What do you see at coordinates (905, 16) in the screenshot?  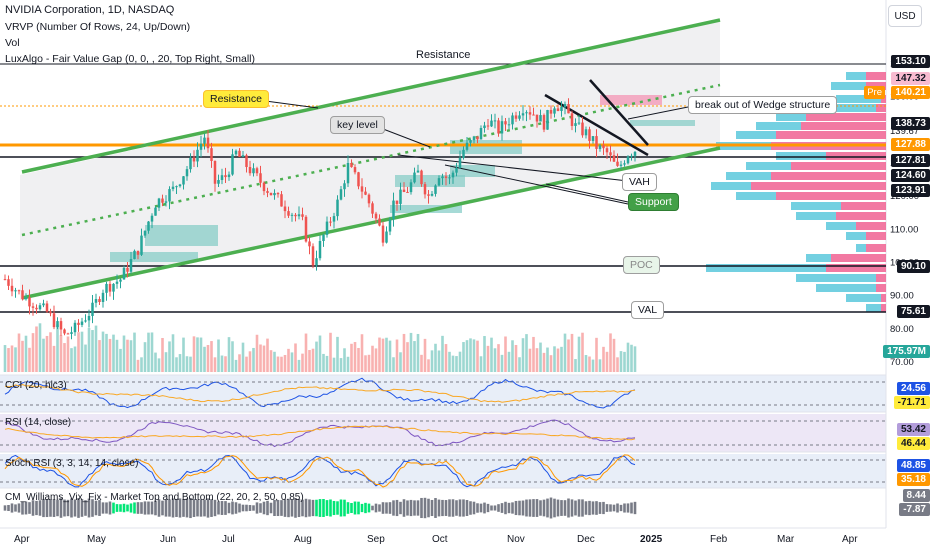 I see `currency-button: USD` at bounding box center [905, 16].